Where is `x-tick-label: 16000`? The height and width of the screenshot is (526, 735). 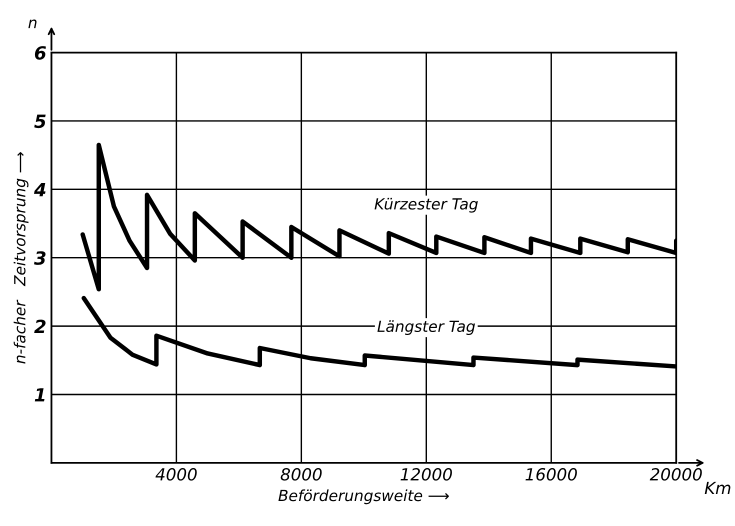 x-tick-label: 16000 is located at coordinates (551, 474).